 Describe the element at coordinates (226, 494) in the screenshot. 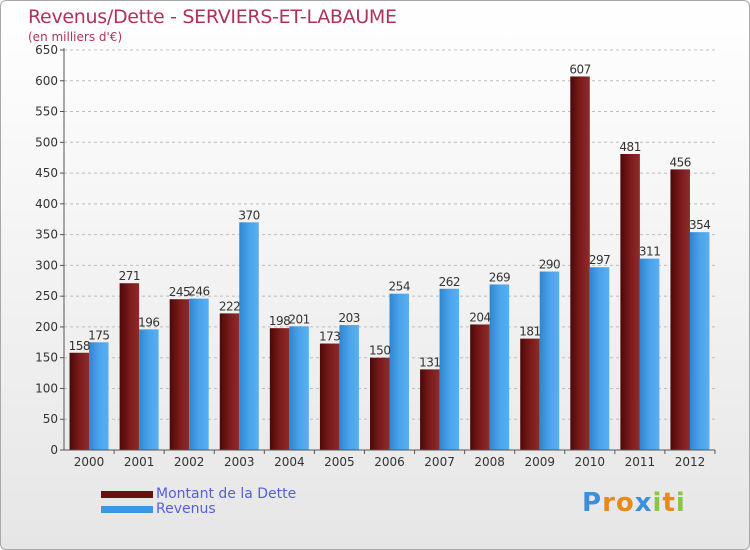

I see `legend-label-debt: Montant de la Dette` at that location.